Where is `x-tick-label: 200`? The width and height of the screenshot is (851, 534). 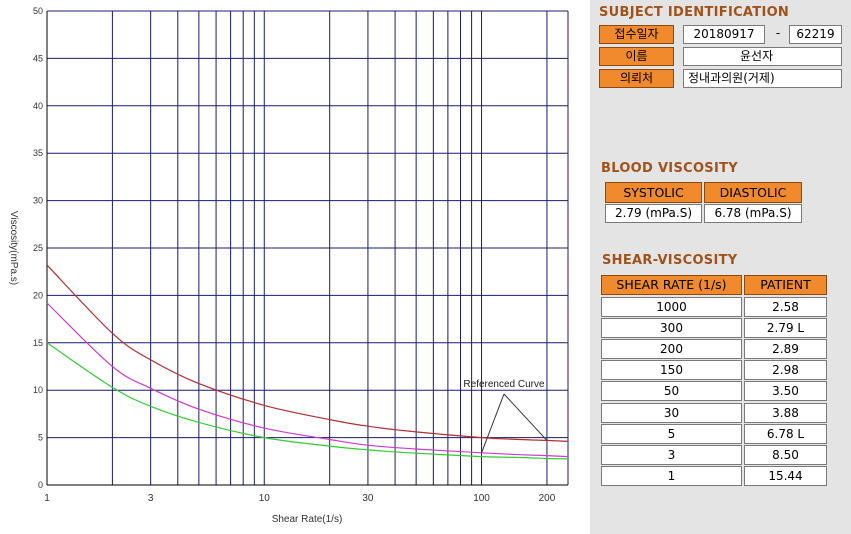
x-tick-label: 200 is located at coordinates (547, 498).